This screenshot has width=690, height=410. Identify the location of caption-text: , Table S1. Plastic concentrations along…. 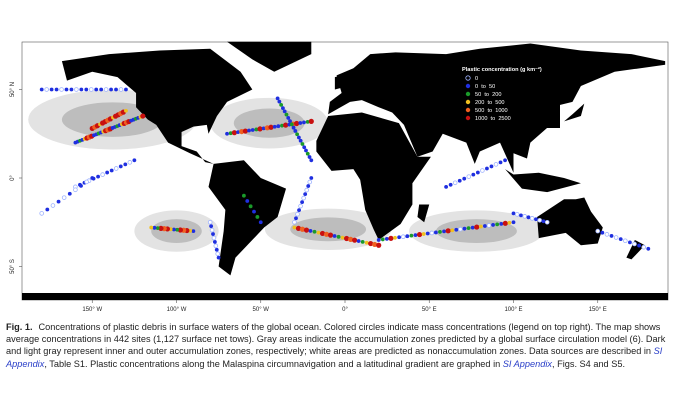
(273, 363).